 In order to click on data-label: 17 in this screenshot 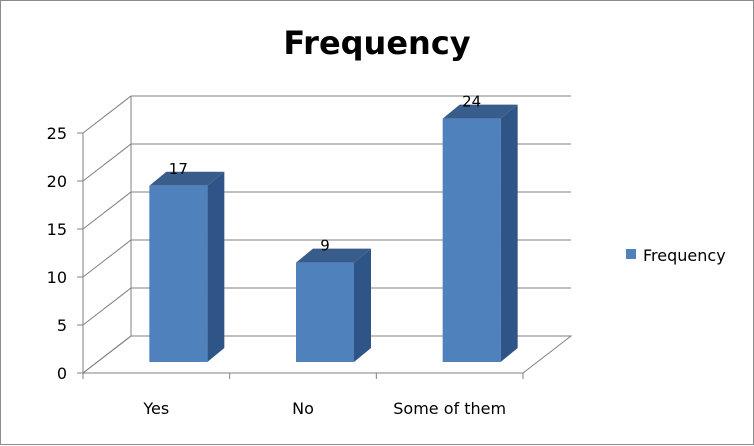, I will do `click(178, 169)`.